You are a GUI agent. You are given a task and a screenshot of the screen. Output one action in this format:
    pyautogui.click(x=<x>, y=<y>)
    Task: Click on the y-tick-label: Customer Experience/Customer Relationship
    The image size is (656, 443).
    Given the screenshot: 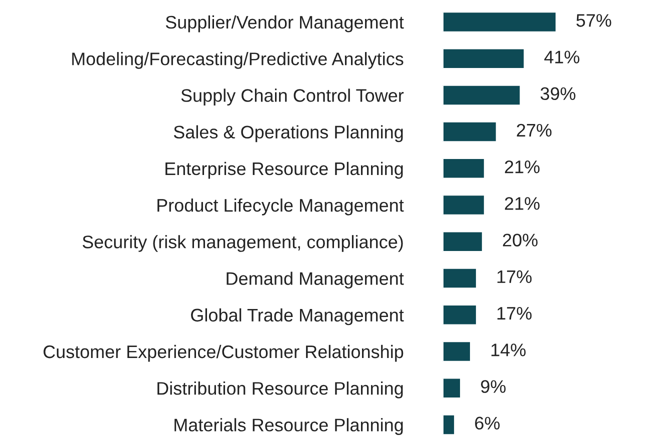 What is the action you would take?
    pyautogui.click(x=224, y=353)
    